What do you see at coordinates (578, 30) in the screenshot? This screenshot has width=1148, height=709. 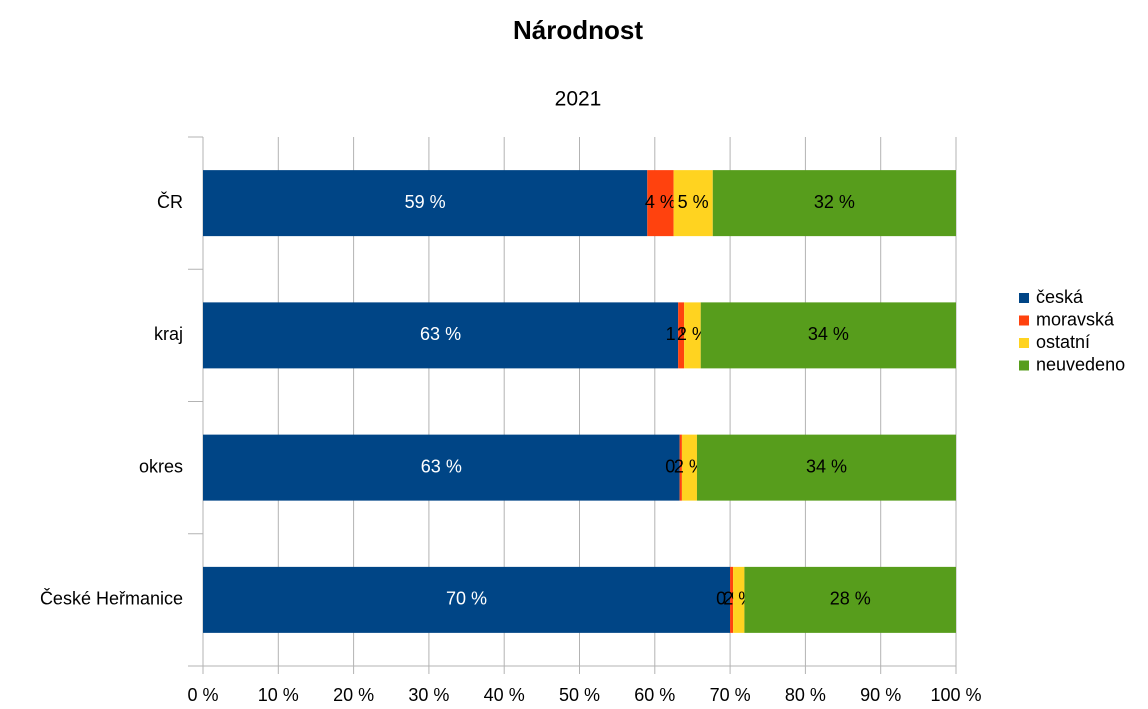 I see `chart-title: Národnost` at bounding box center [578, 30].